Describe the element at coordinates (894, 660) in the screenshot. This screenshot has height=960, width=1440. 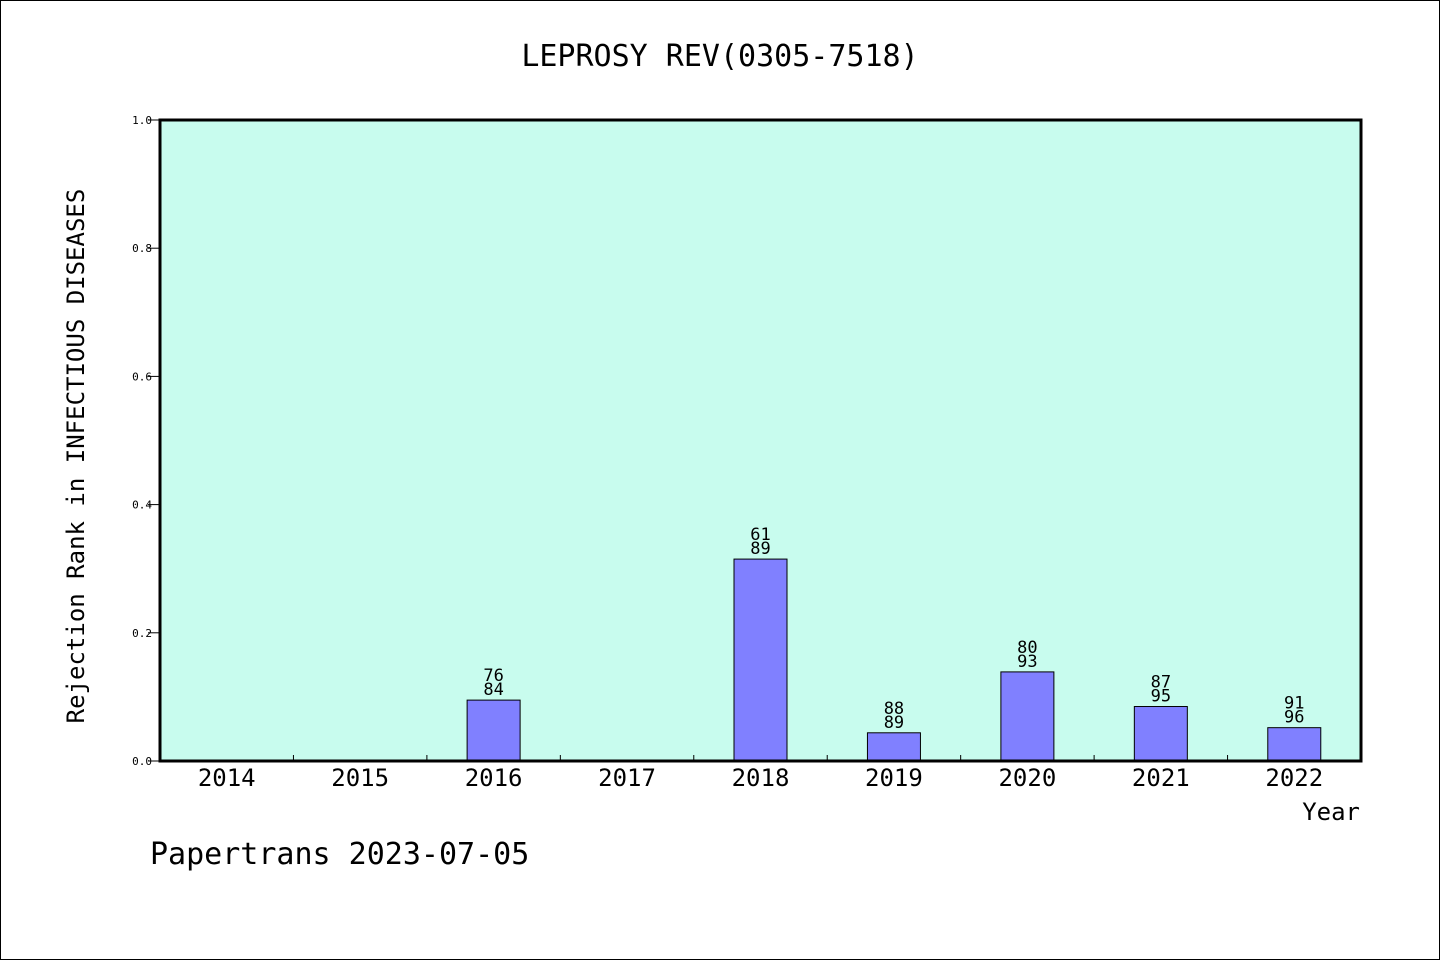
I see `bar-series` at that location.